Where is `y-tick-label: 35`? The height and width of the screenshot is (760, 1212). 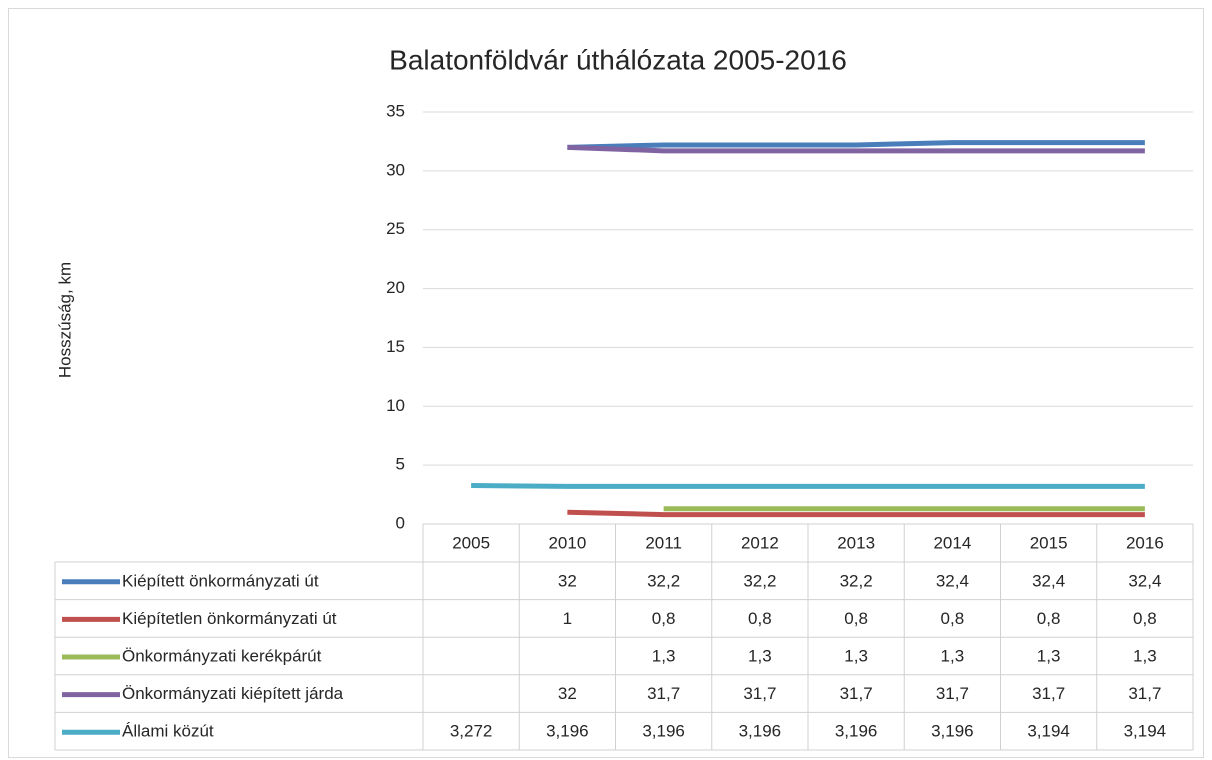
y-tick-label: 35 is located at coordinates (395, 110).